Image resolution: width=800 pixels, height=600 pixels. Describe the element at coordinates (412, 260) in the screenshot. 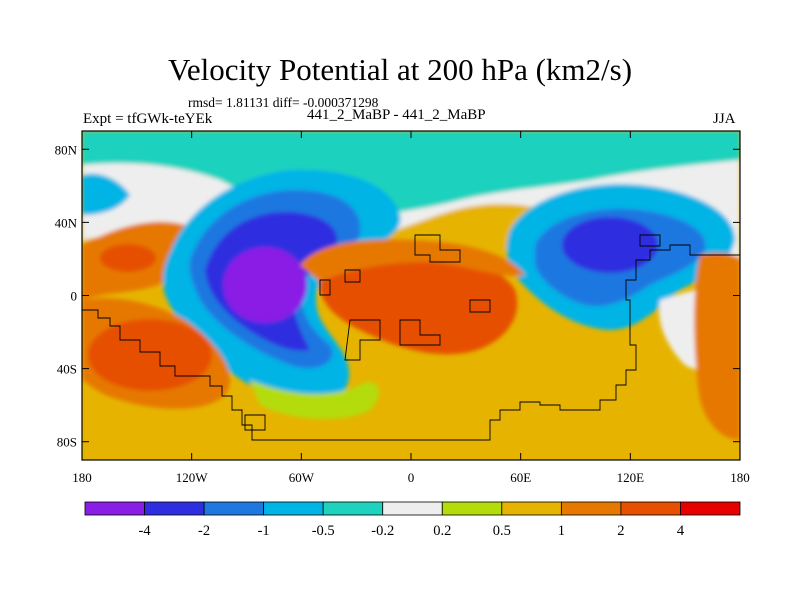

I see `fill-orange-africa` at that location.